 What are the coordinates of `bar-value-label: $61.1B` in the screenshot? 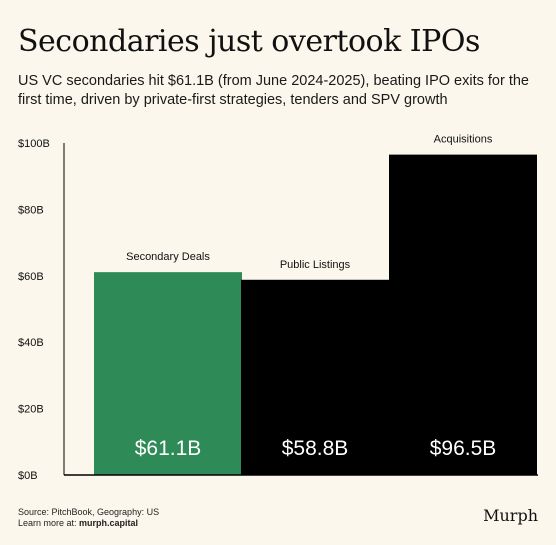 It's located at (168, 448).